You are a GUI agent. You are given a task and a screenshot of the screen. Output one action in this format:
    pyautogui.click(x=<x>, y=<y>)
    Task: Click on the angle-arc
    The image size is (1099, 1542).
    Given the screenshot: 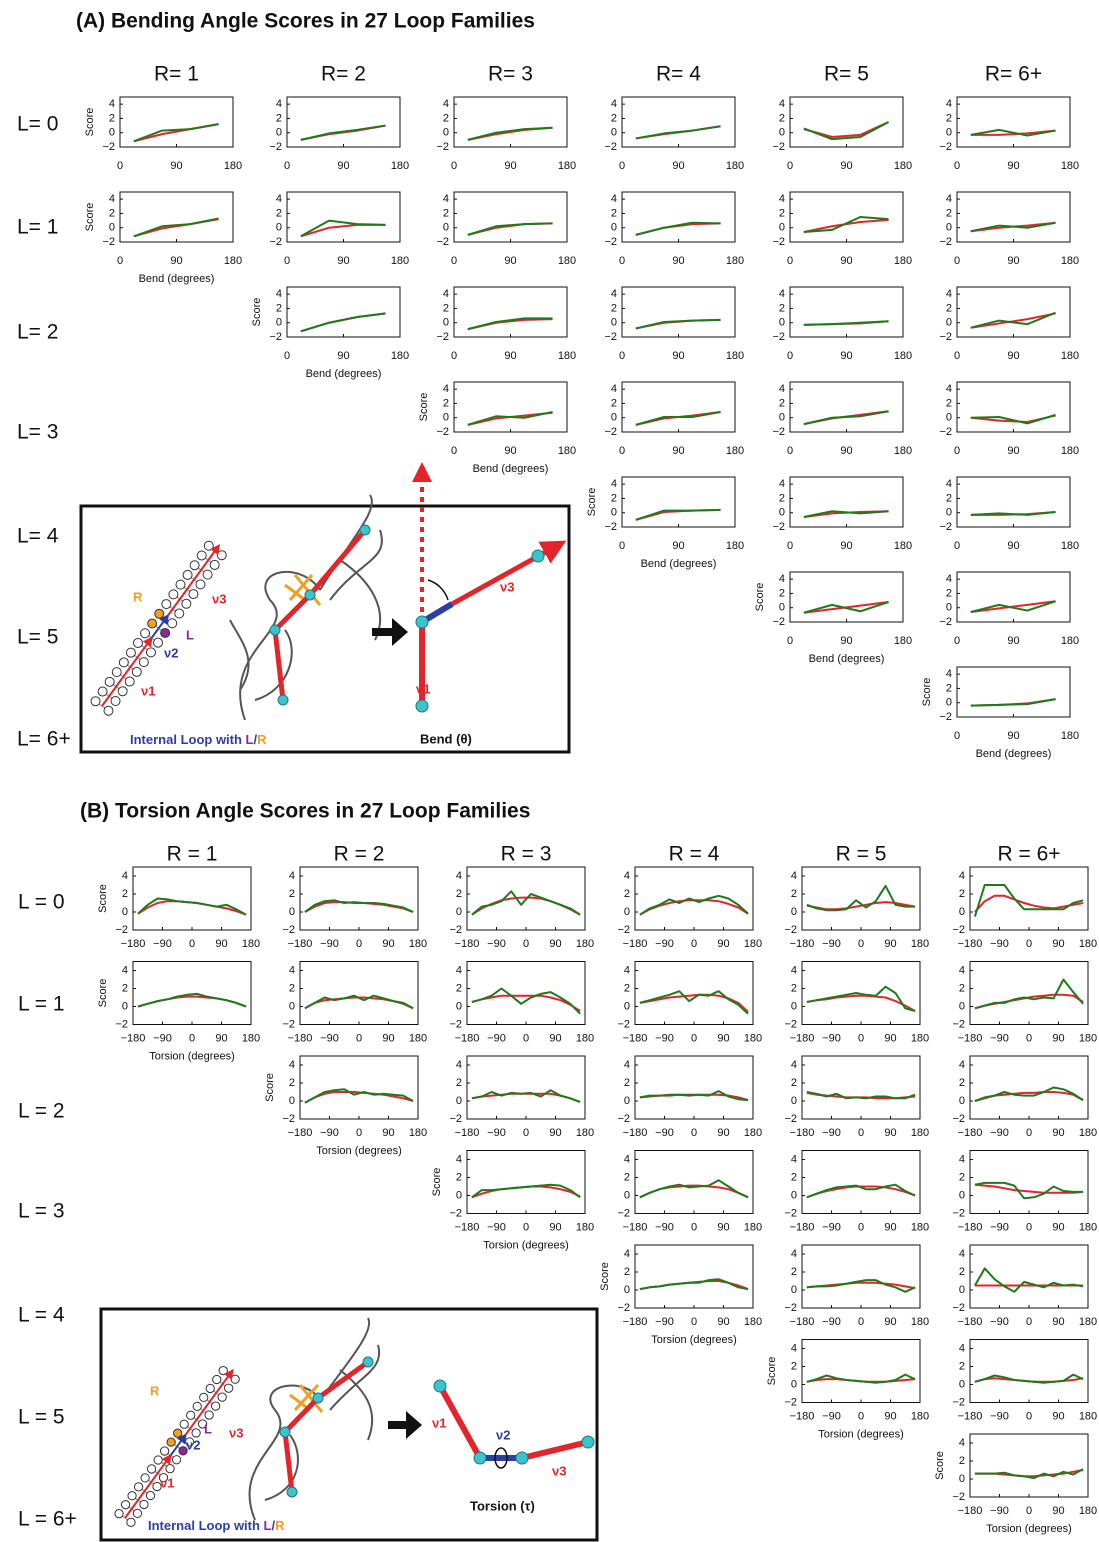 What is the action you would take?
    pyautogui.click(x=438, y=590)
    